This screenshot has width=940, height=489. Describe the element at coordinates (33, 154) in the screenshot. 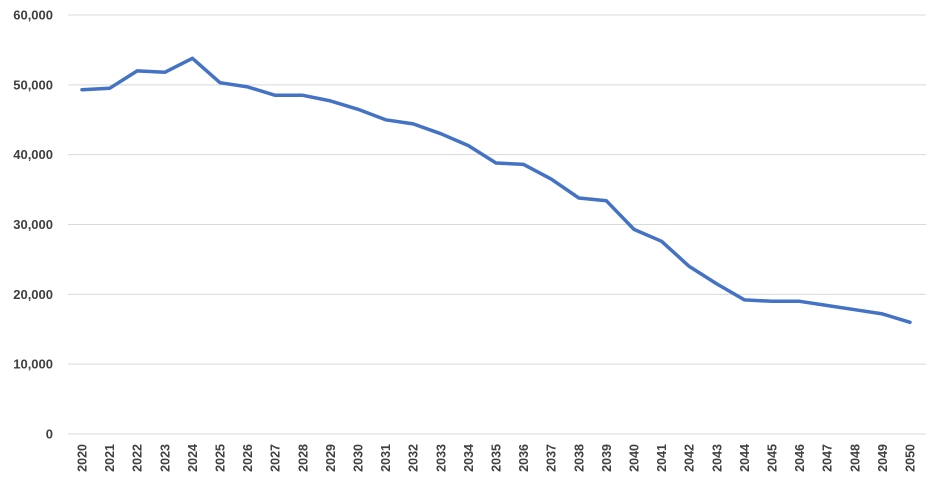

I see `y-tick-label: 40,000` at that location.